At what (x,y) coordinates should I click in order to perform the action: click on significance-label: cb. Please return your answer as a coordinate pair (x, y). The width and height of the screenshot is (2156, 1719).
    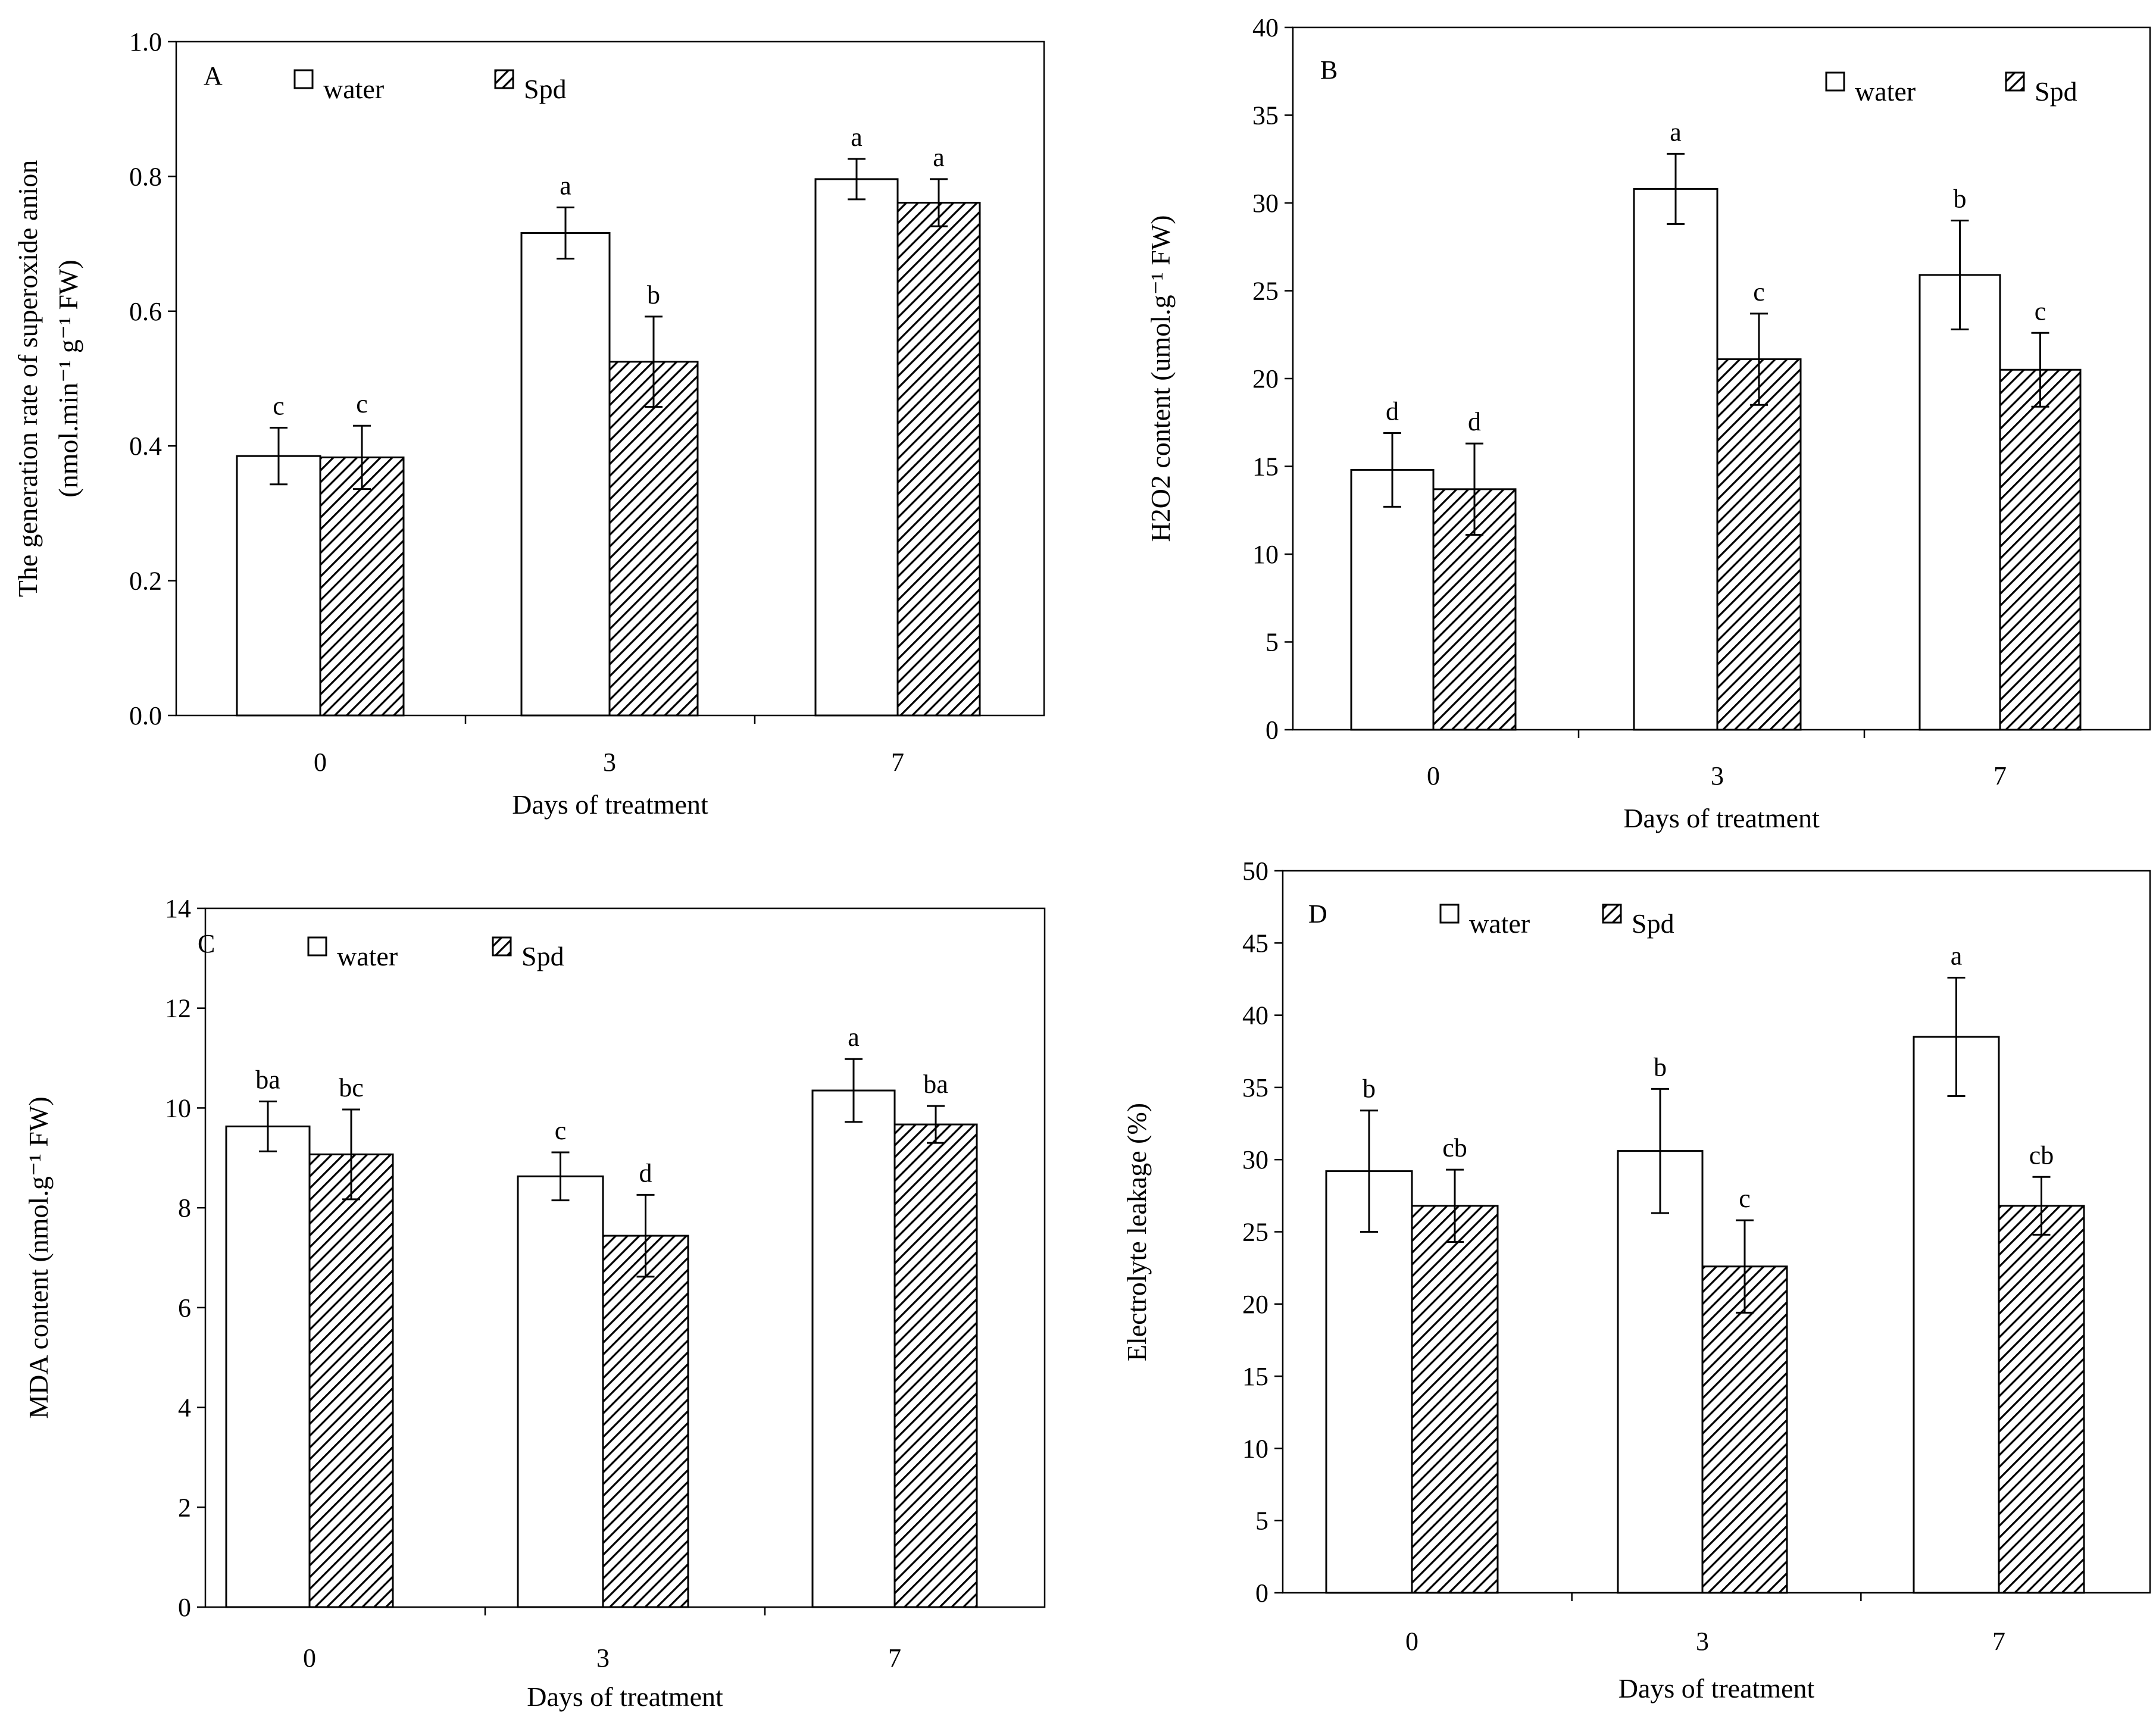
    Looking at the image, I should click on (1454, 1147).